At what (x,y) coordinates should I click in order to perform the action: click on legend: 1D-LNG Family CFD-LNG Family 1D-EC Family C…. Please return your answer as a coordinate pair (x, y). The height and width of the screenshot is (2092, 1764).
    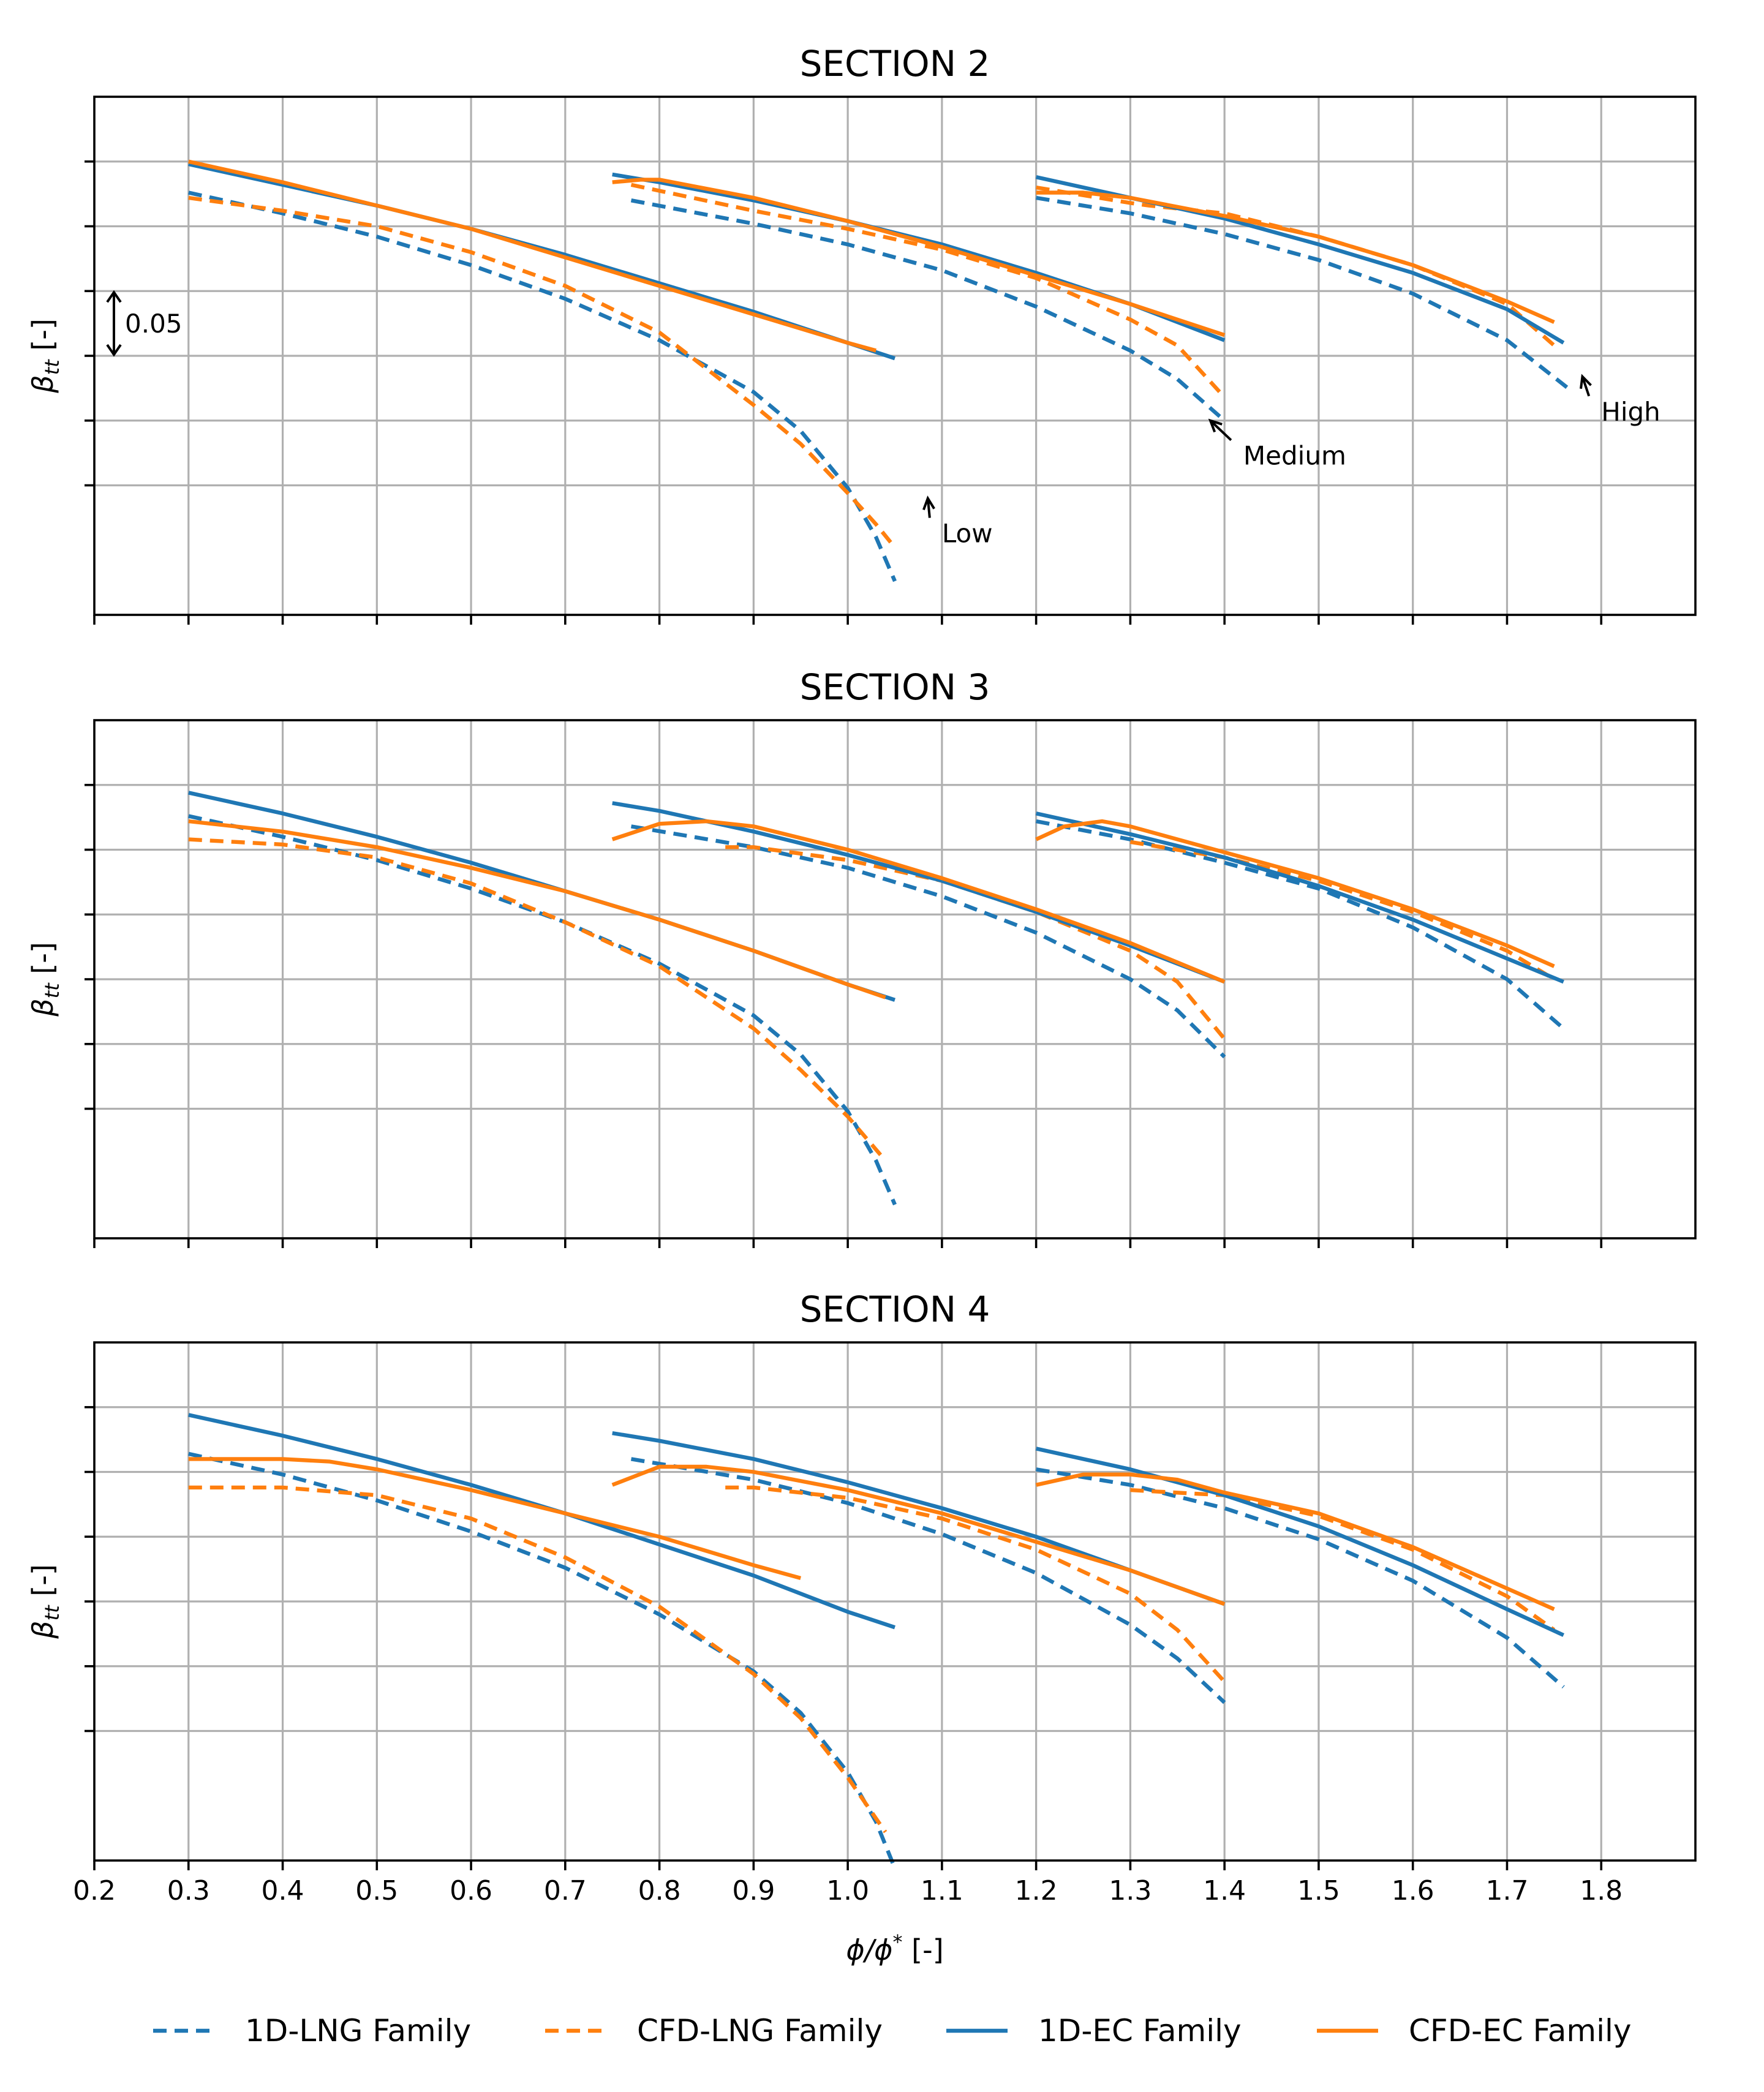
    Looking at the image, I should click on (892, 2031).